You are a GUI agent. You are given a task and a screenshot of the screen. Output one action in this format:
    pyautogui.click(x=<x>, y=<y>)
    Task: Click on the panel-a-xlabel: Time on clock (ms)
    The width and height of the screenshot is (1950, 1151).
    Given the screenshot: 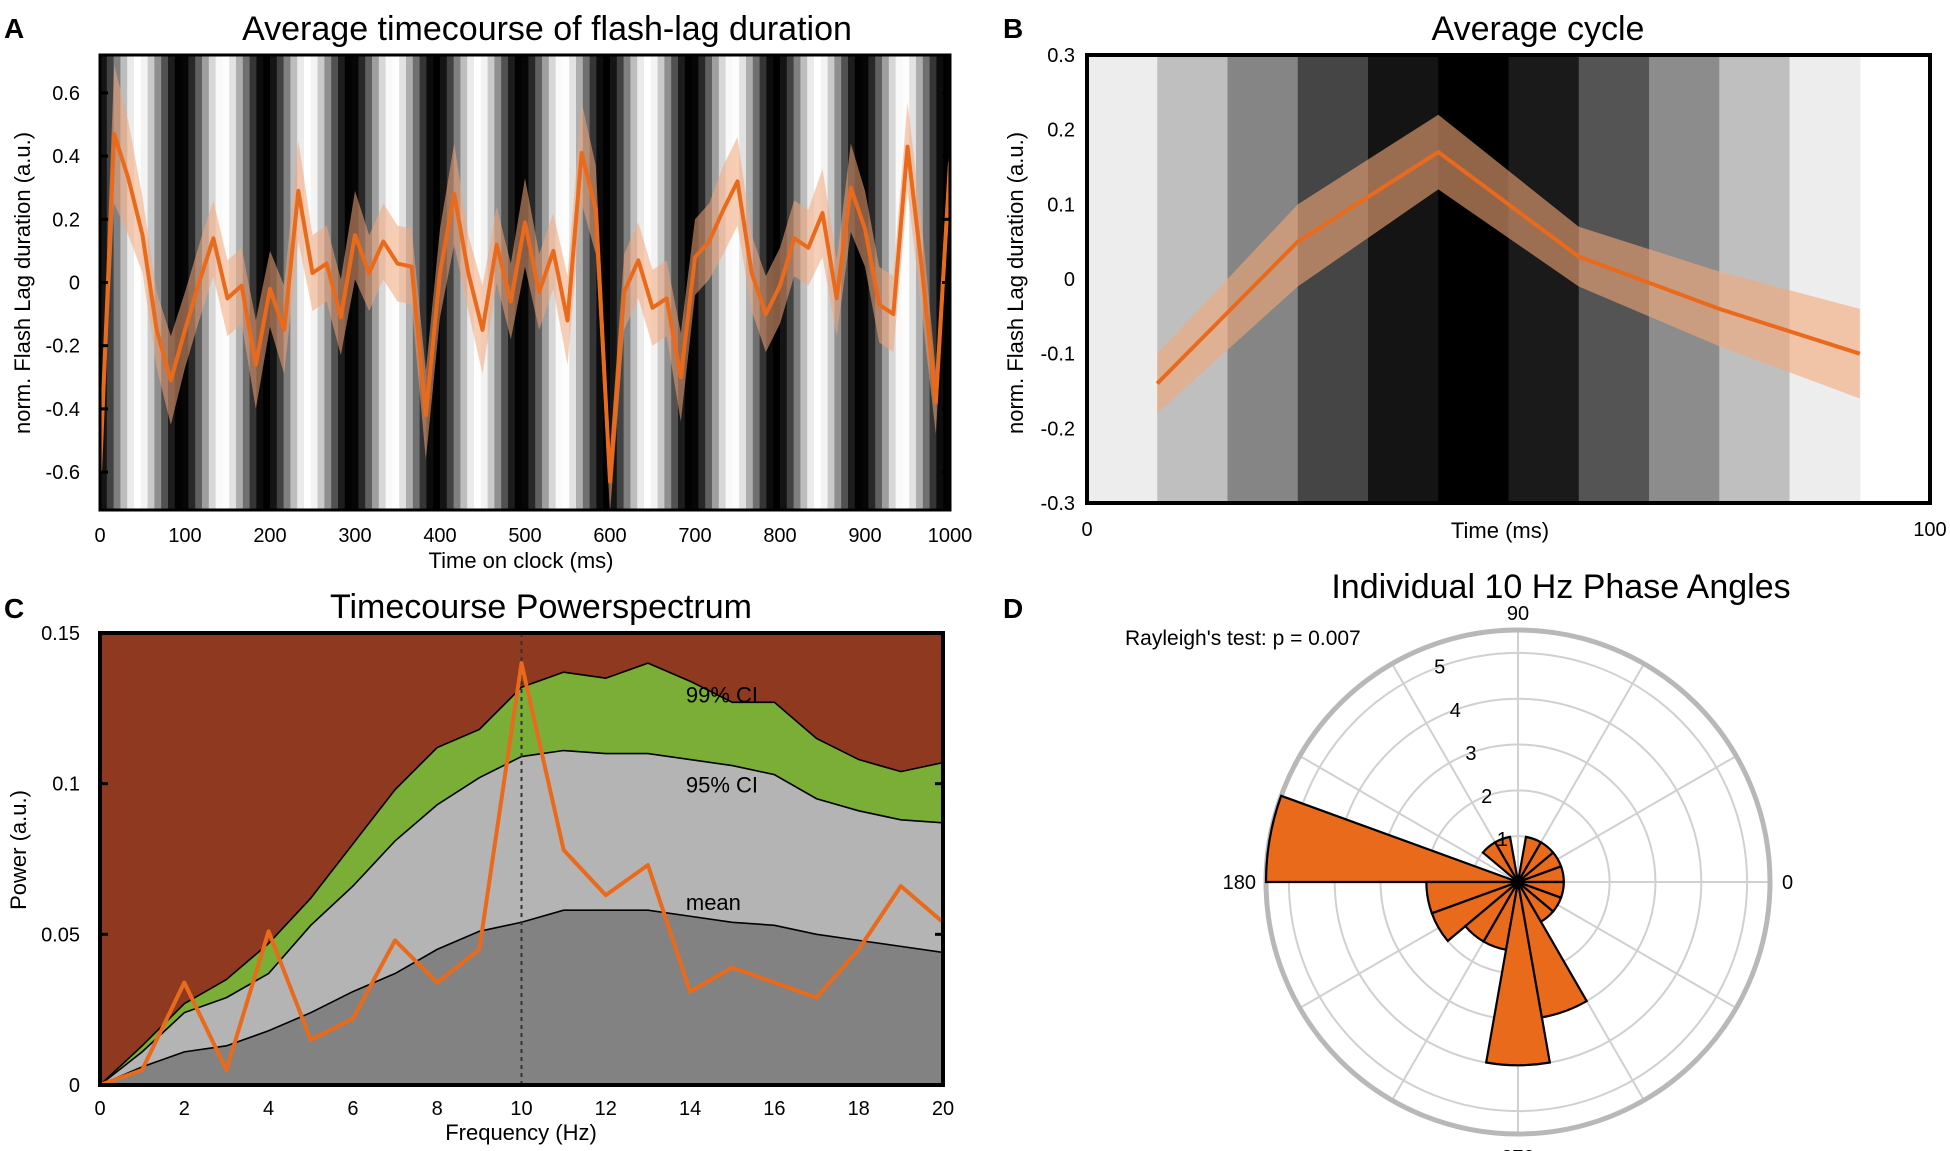 What is the action you would take?
    pyautogui.click(x=521, y=560)
    